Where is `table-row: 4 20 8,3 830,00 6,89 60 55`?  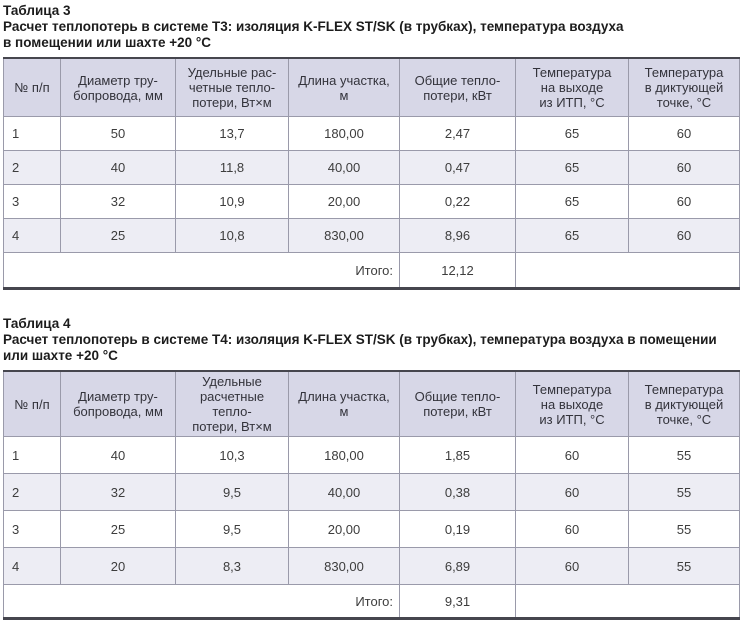 table-row: 4 20 8,3 830,00 6,89 60 55 is located at coordinates (371, 566).